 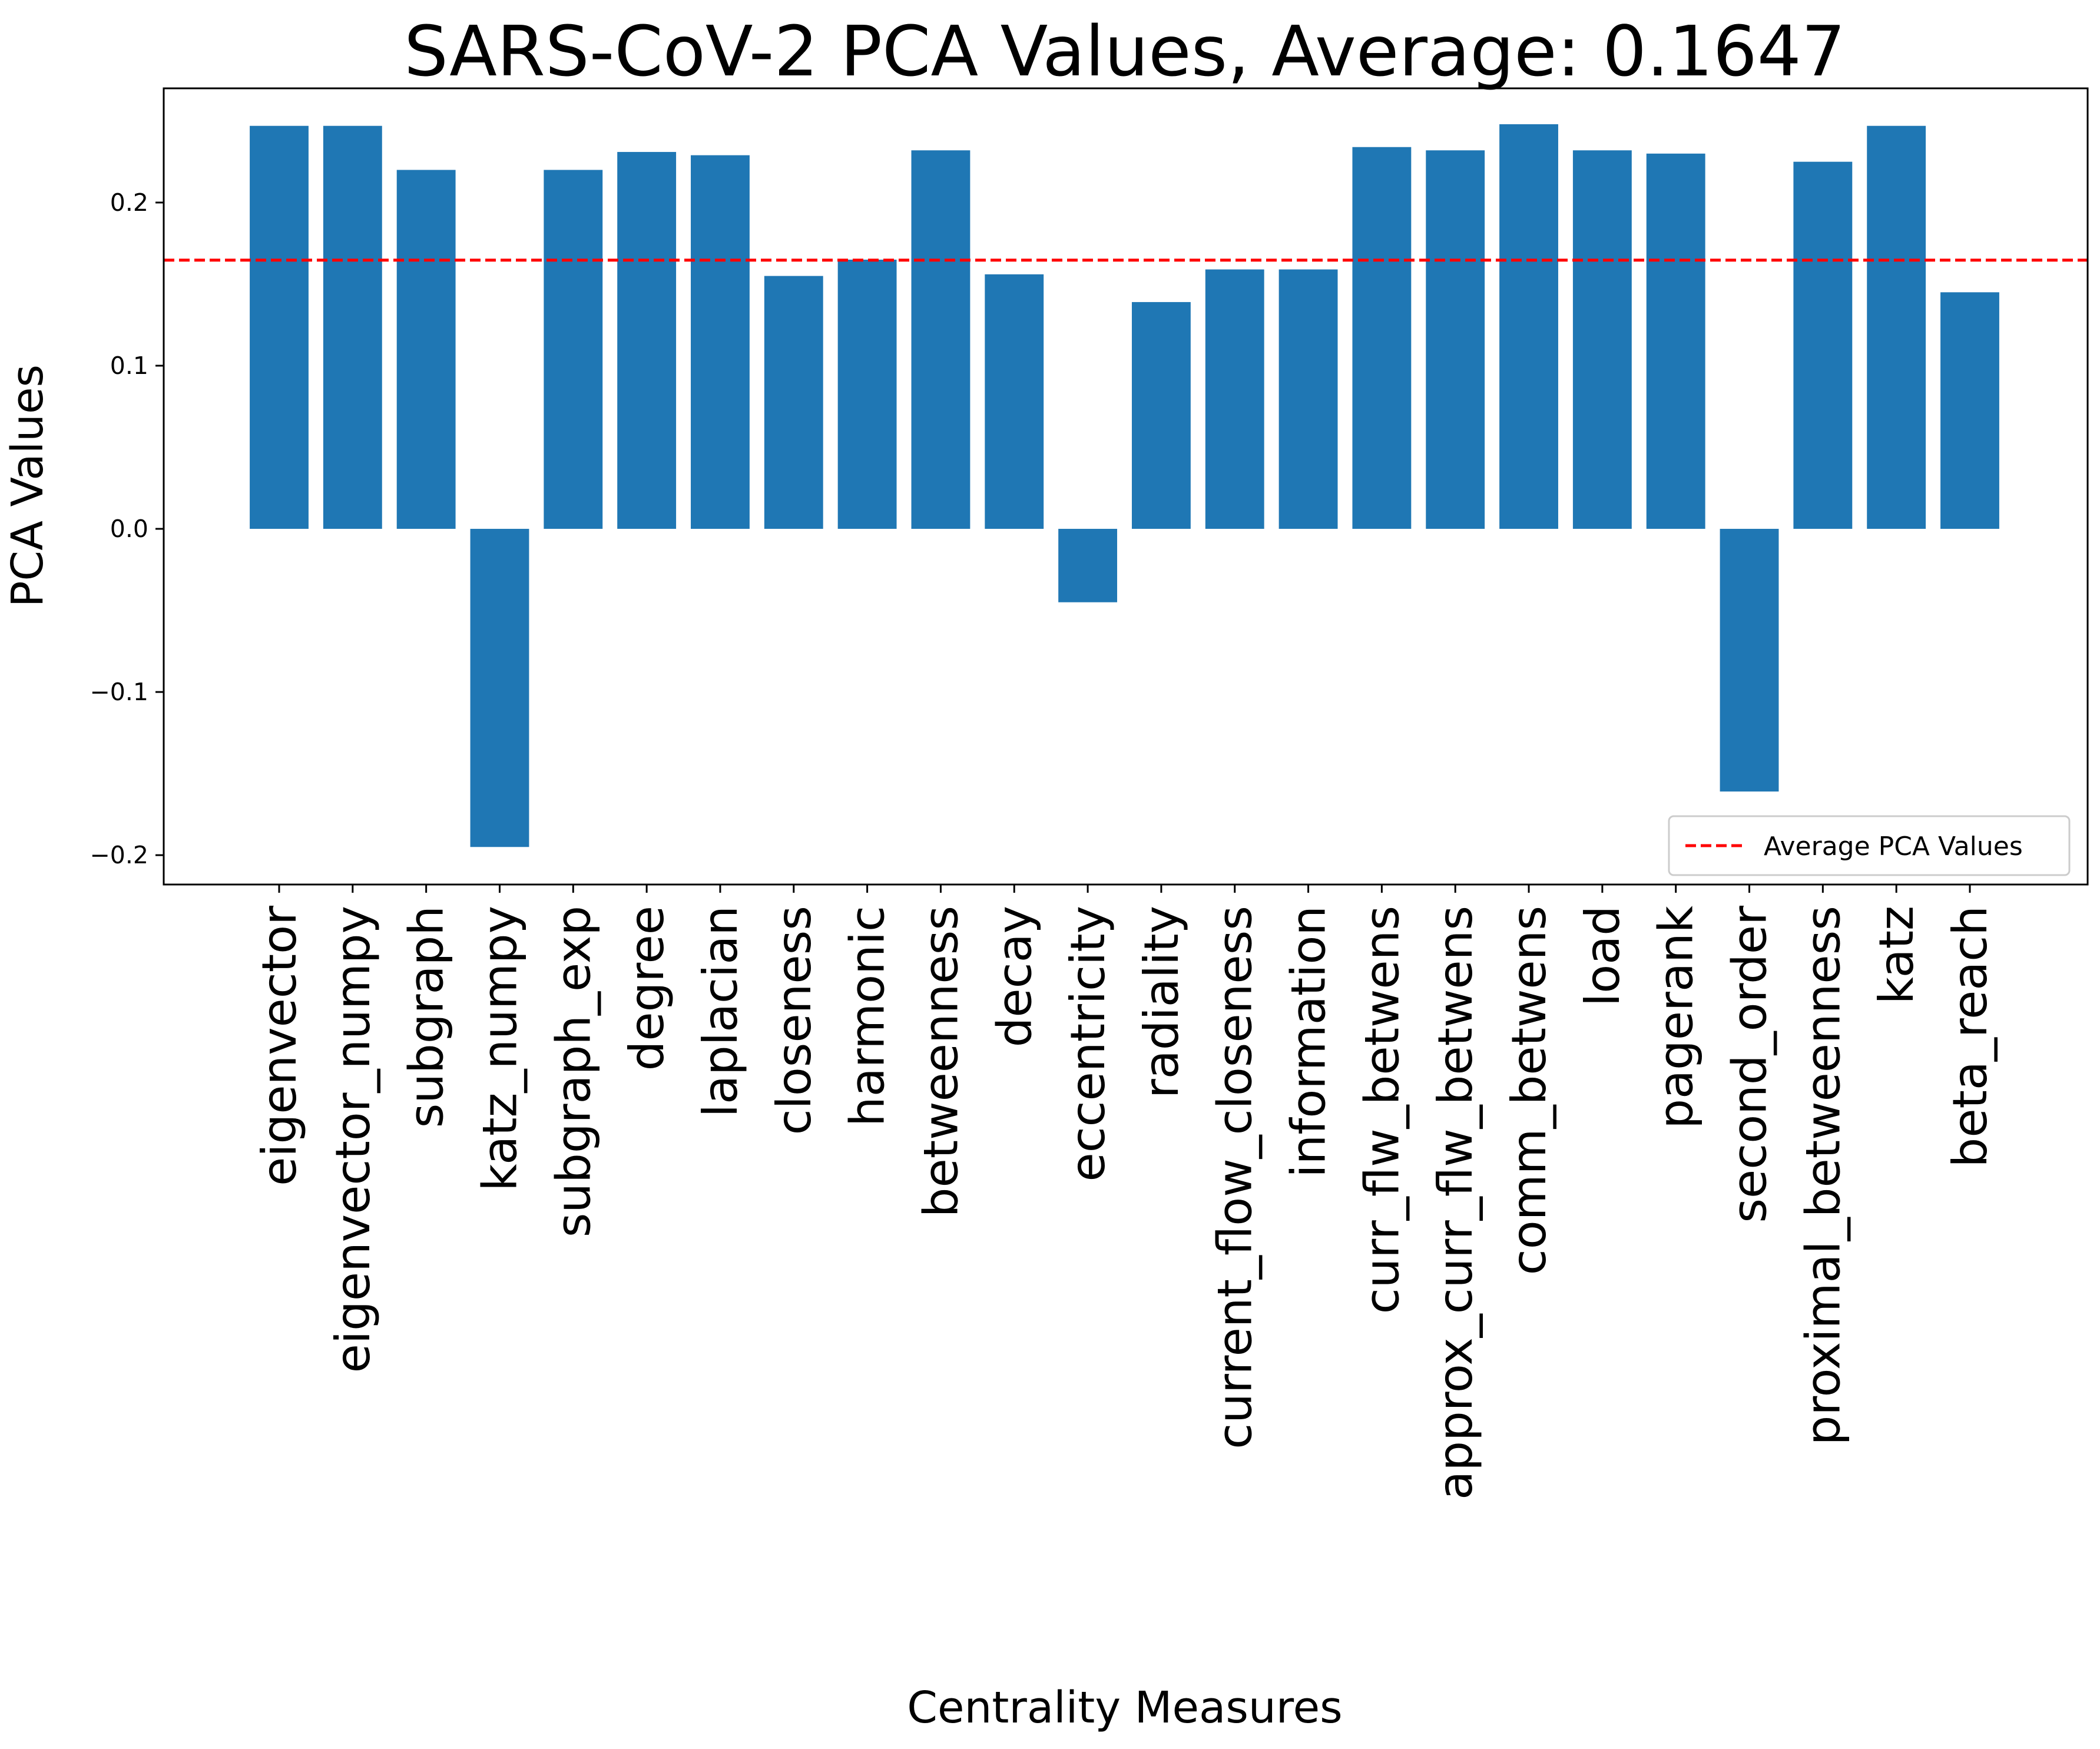 What do you see at coordinates (28, 486) in the screenshot?
I see `y-axis-label: PCA Values` at bounding box center [28, 486].